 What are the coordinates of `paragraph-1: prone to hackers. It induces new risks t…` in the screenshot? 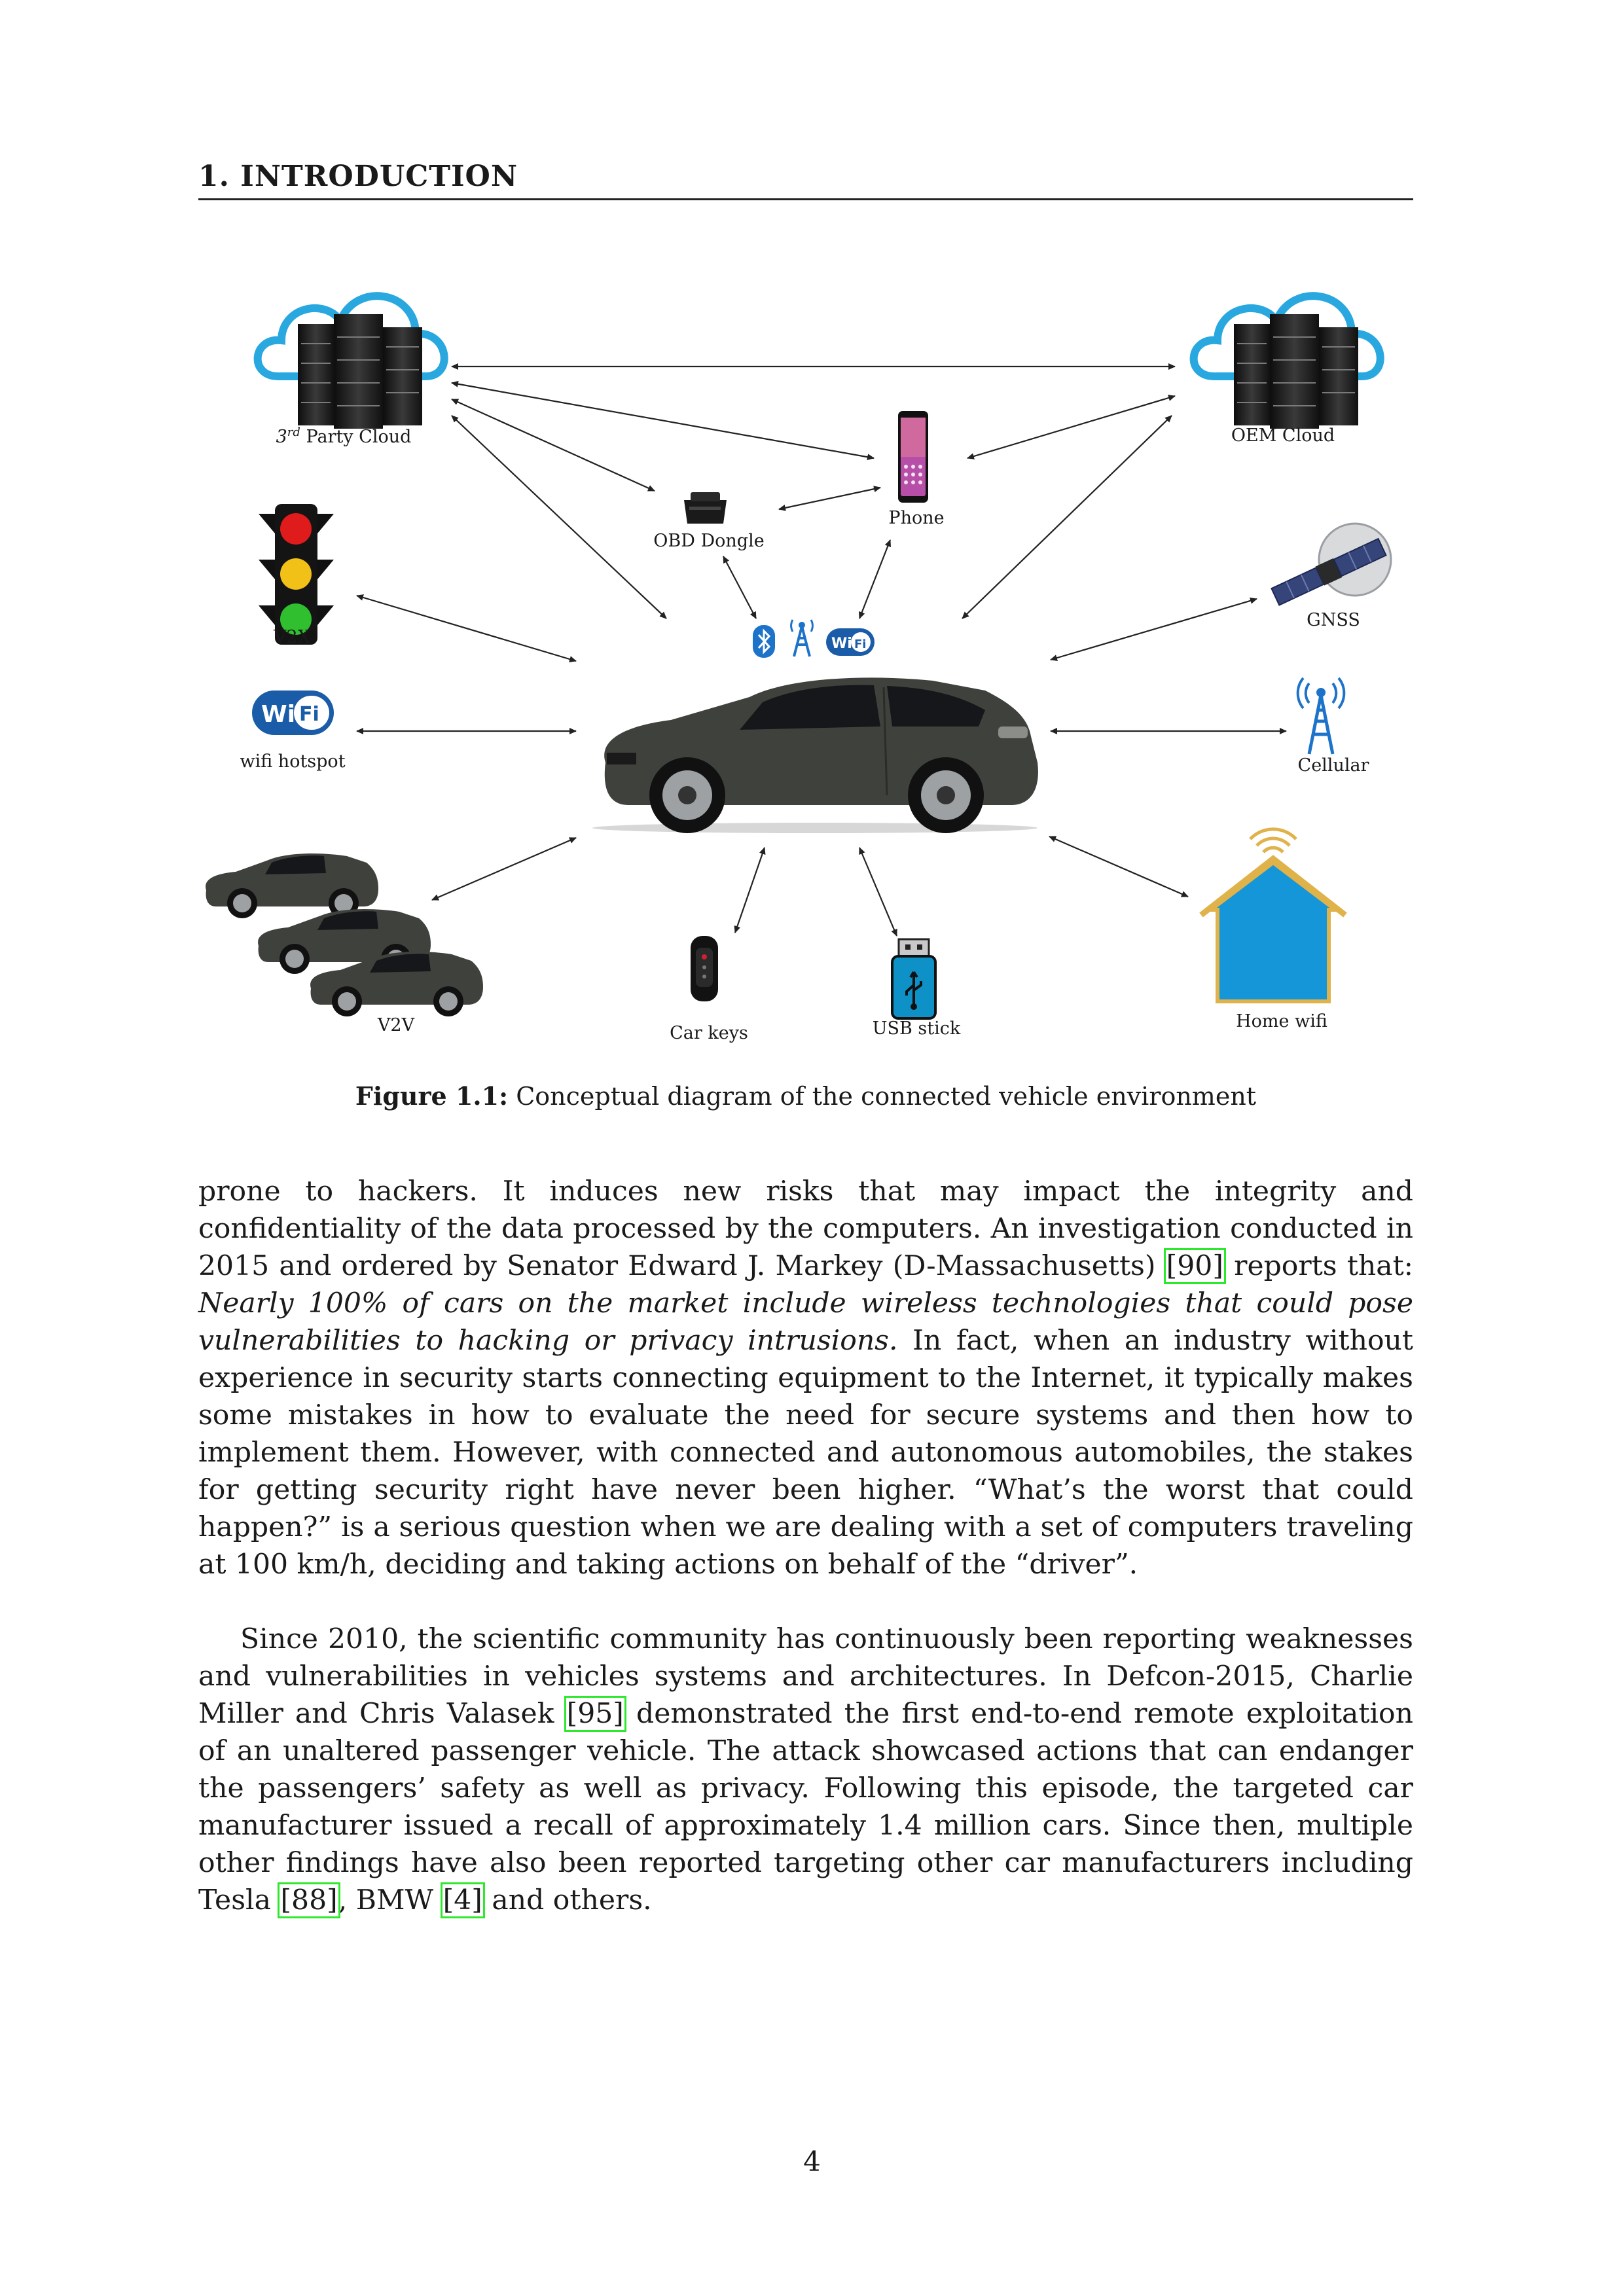 It's located at (805, 1378).